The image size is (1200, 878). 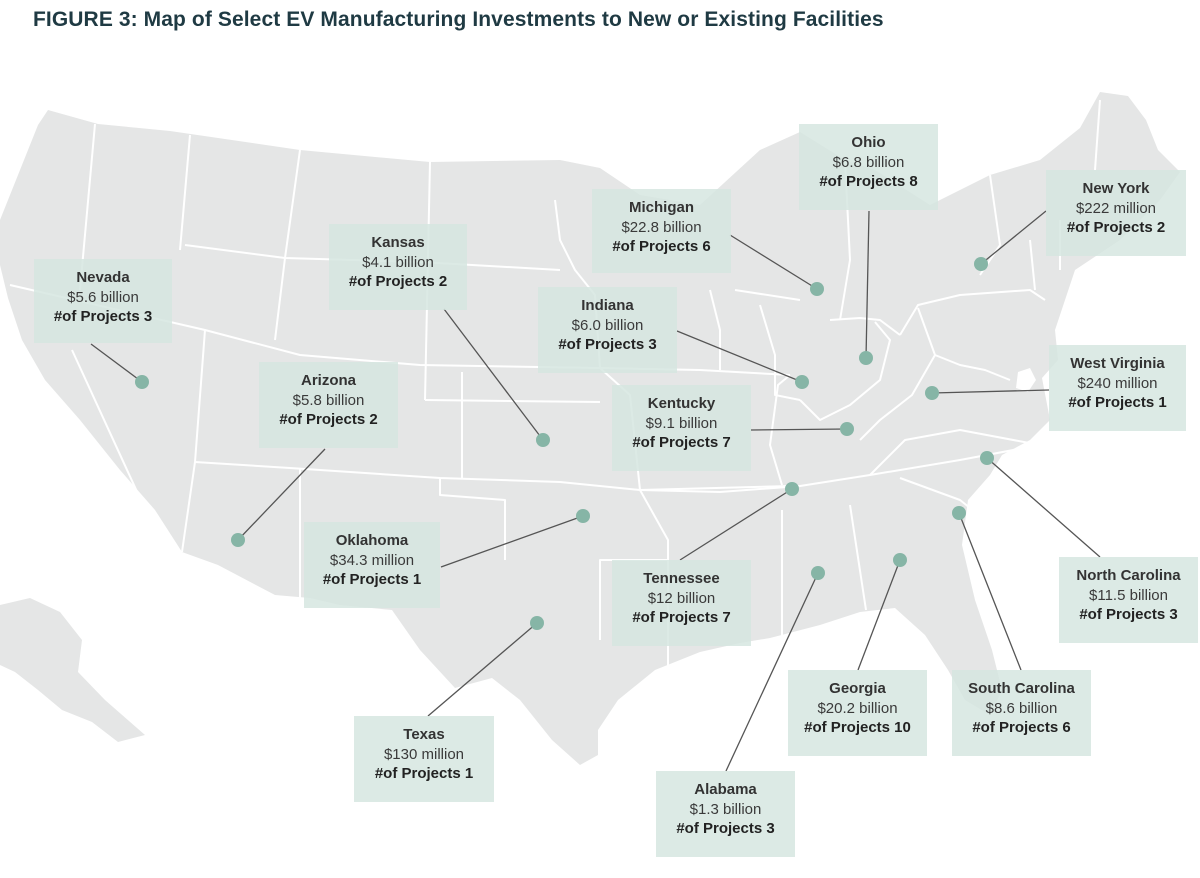 What do you see at coordinates (238, 540) in the screenshot?
I see `facility-marker-arizona` at bounding box center [238, 540].